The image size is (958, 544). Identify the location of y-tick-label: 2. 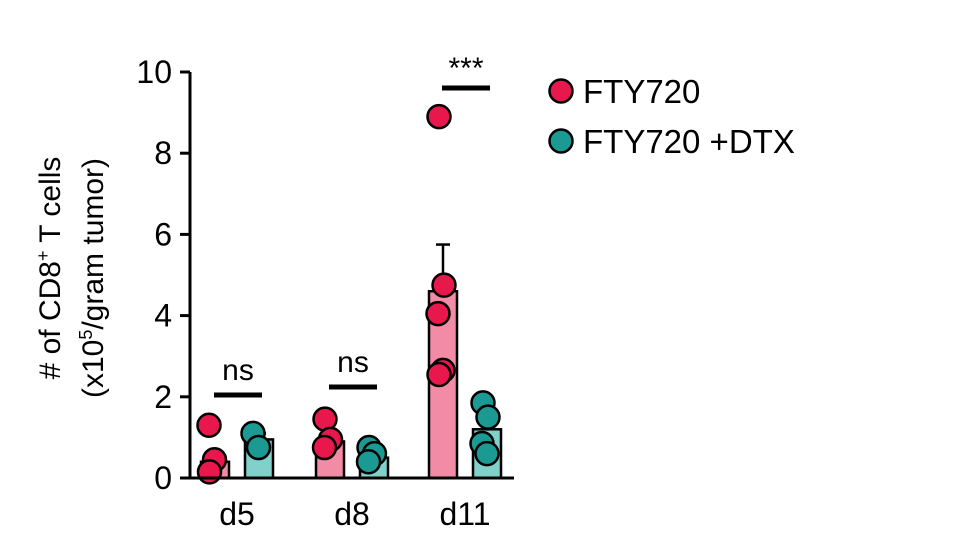
(163, 397).